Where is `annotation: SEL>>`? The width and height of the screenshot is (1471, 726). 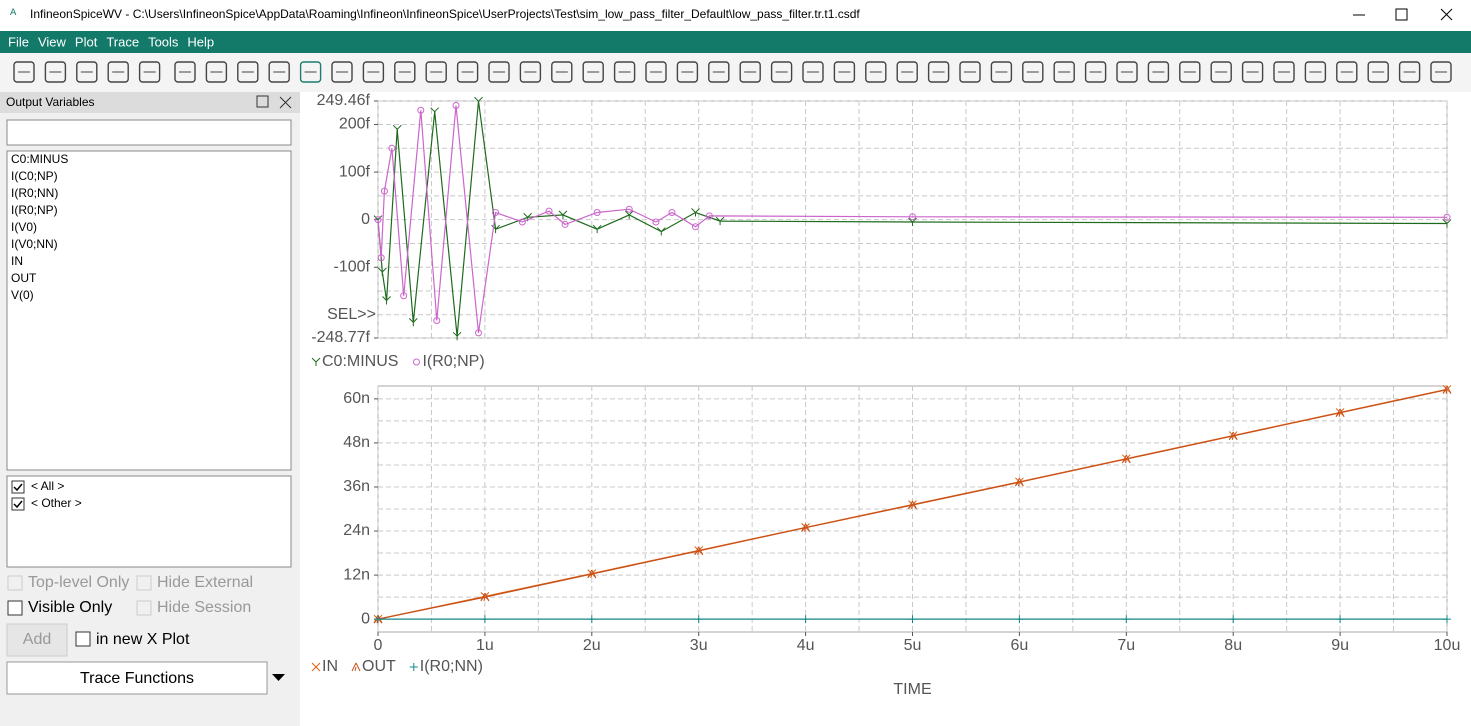 annotation: SEL>> is located at coordinates (351, 314).